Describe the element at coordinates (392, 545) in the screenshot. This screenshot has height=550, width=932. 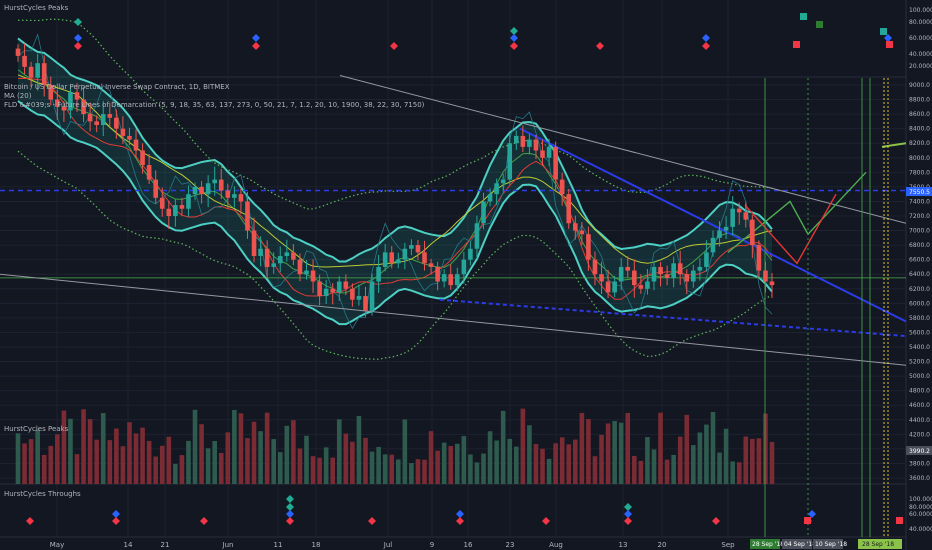
I see `time-axis: May 14 21 Jun 11 18 Jul 9 16 23 Aug 13 20 Sep` at that location.